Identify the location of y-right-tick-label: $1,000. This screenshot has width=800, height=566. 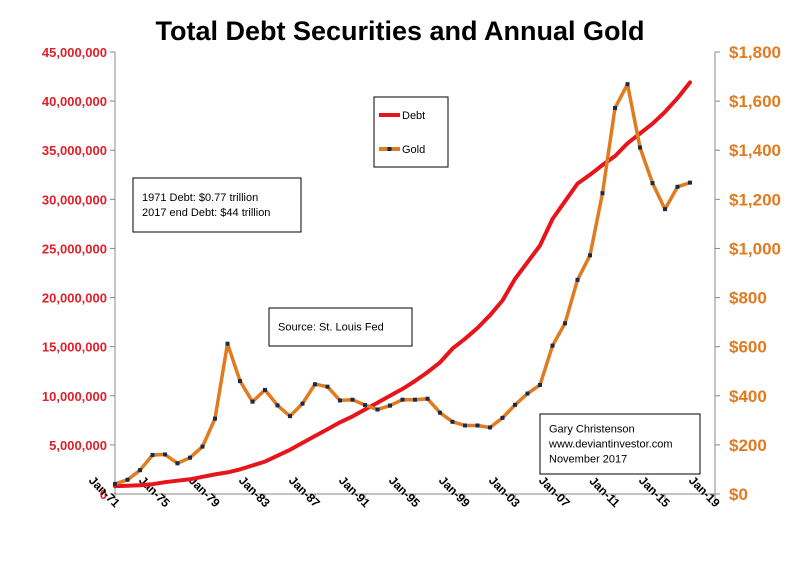
(755, 248).